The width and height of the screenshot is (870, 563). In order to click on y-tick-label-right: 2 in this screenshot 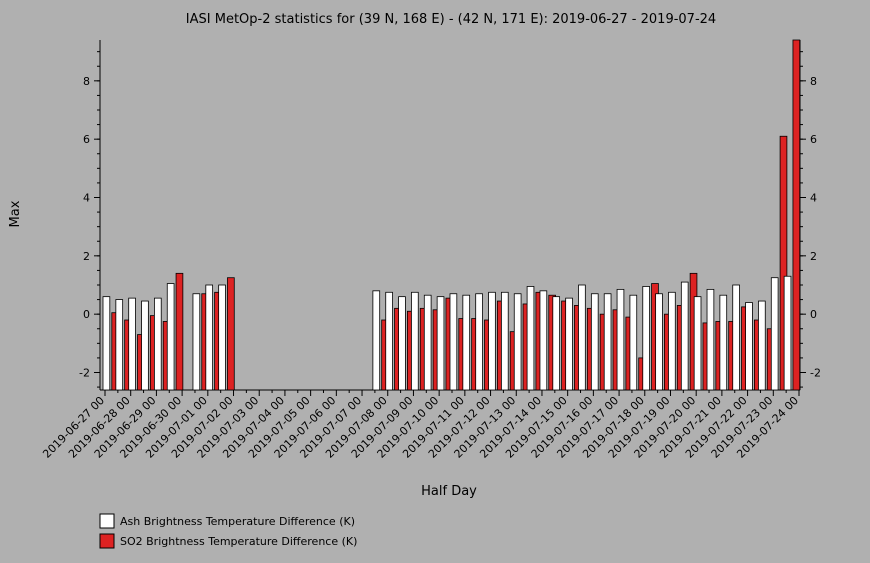, I will do `click(813, 256)`.